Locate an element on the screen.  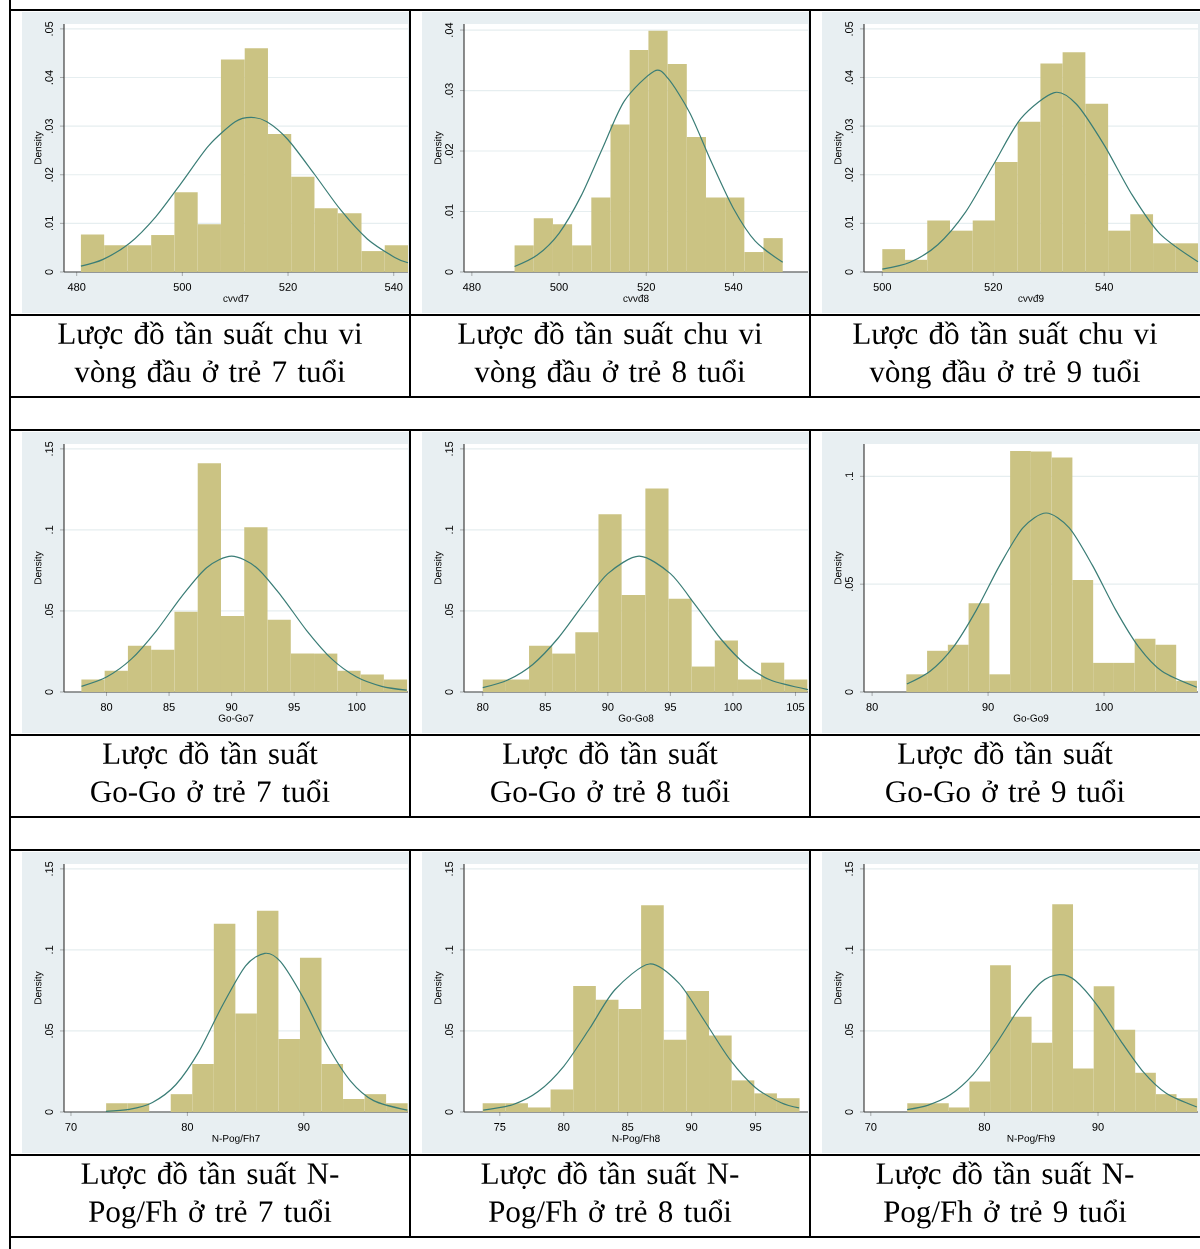
text: Lược đồ tần suất Go-Go ở trẻ 7 tuổi is located at coordinates (210, 772).